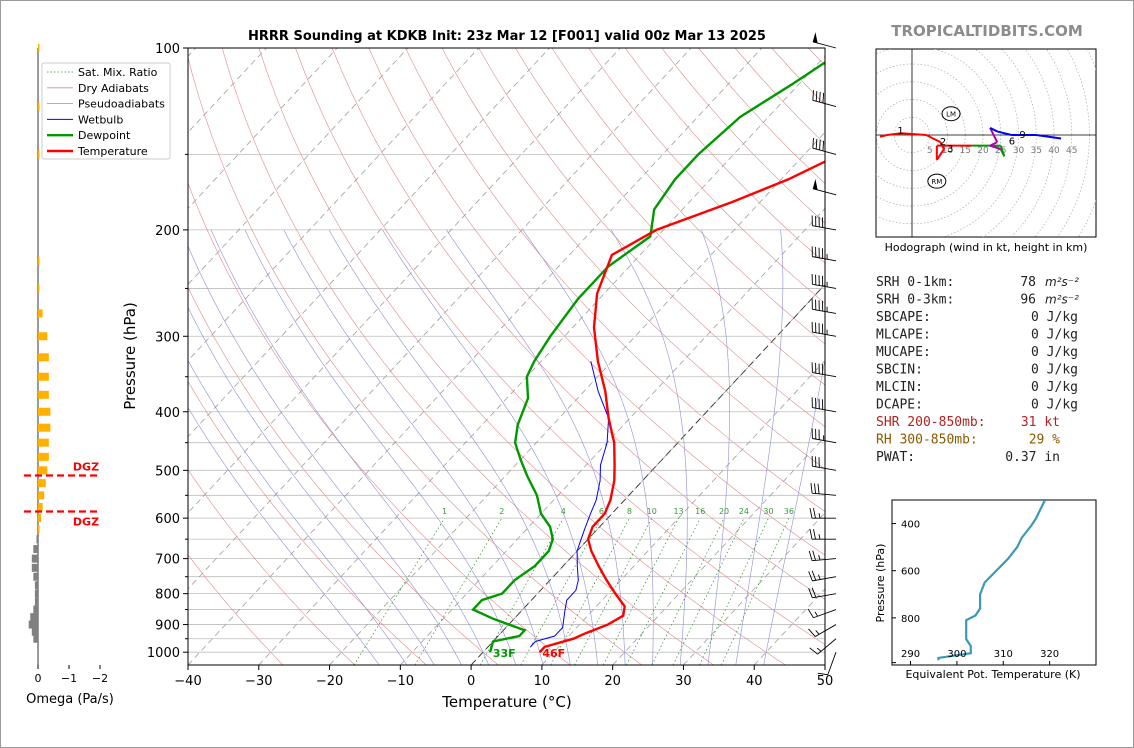  Describe the element at coordinates (1071, 151) in the screenshot. I see `hodograph-ring-label: 45` at that location.